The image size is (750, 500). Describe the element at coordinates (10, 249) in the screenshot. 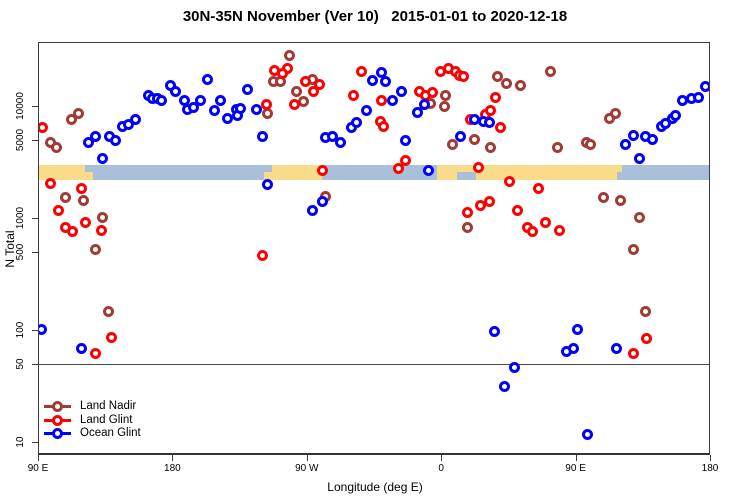

I see `y-axis-title: N Total` at that location.